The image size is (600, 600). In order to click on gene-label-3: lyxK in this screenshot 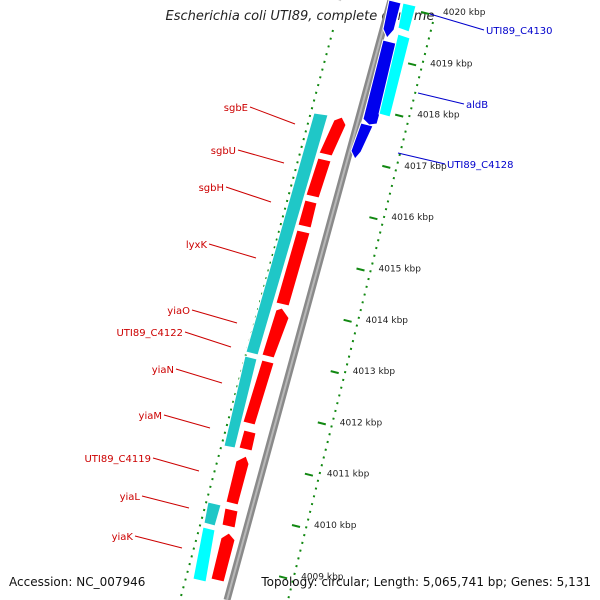, I will do `click(197, 245)`.